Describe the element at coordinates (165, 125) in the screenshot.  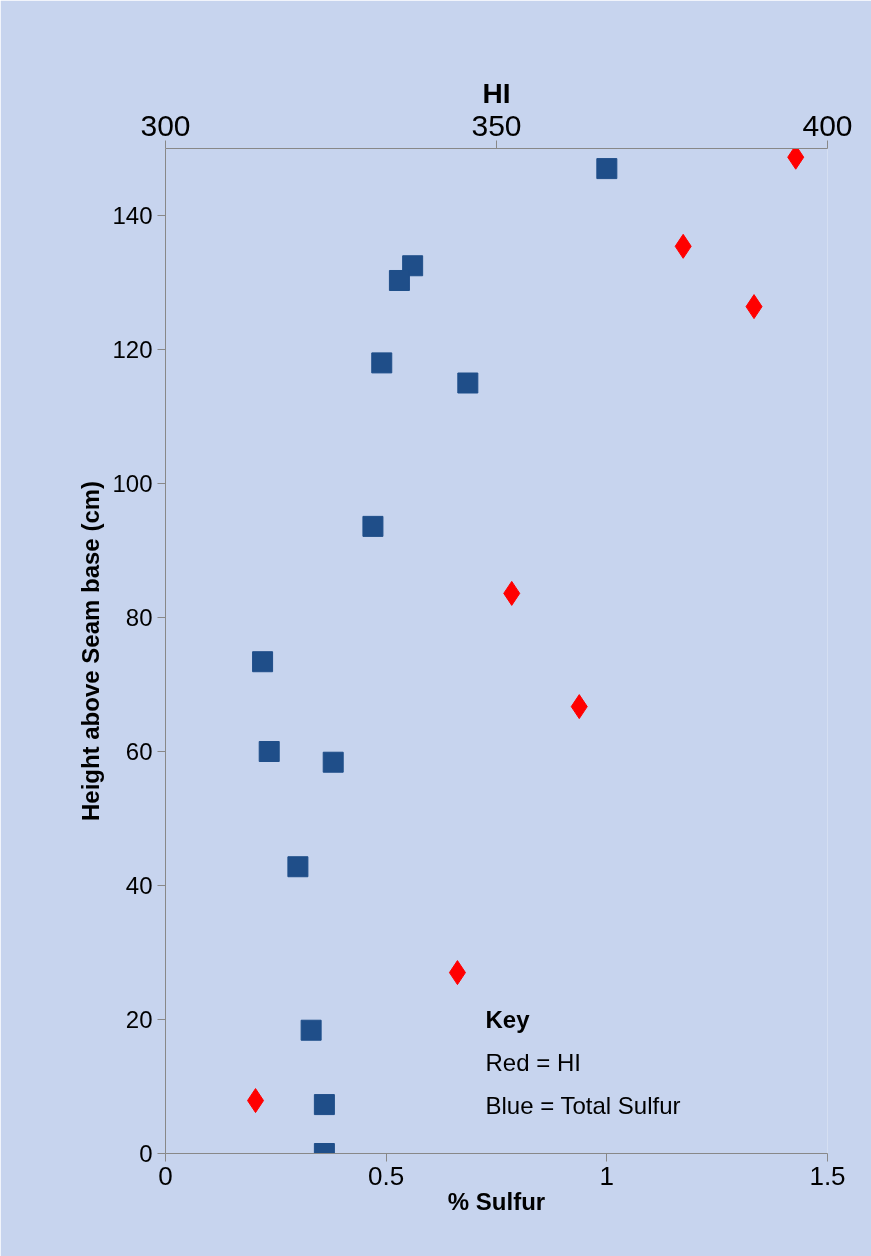
I see `x2-tick-label: 300` at that location.